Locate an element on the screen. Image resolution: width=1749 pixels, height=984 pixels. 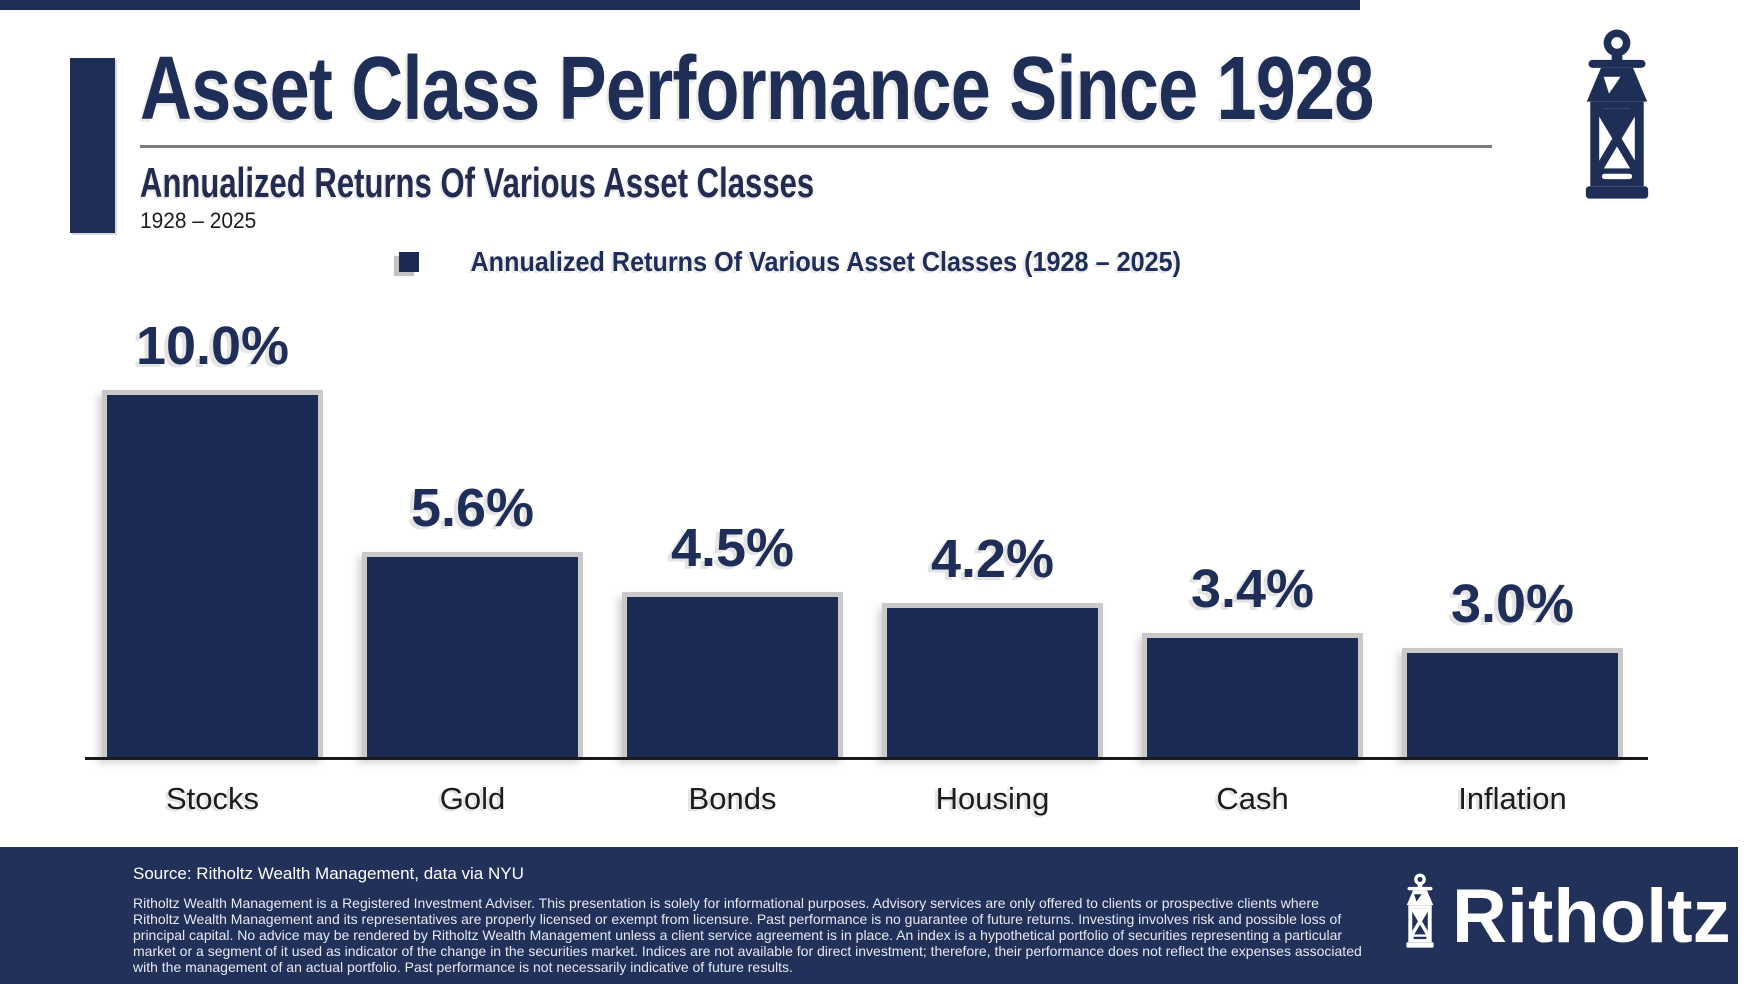
page-title: Asset Class Performance Since 1928 is located at coordinates (757, 89).